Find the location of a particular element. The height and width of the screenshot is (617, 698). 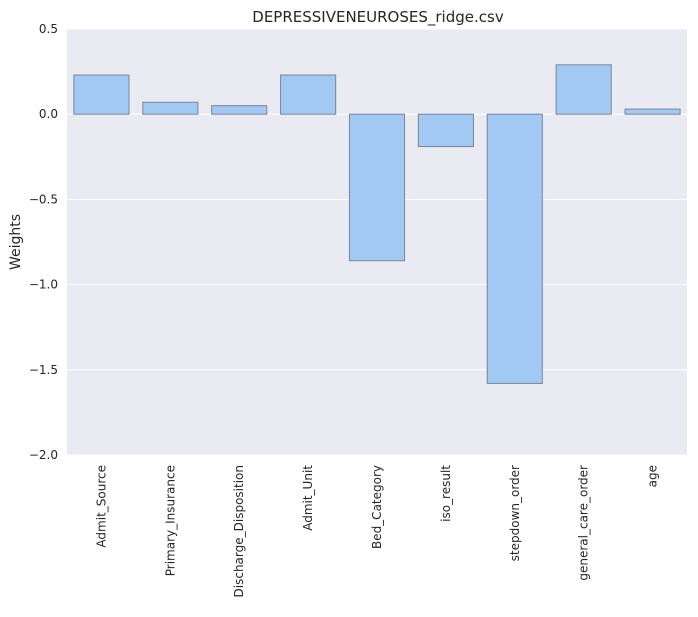

y-tick-labels: 0.5 0.0 −0.5 −1.0 −1.5 −2.0 is located at coordinates (43, 242).